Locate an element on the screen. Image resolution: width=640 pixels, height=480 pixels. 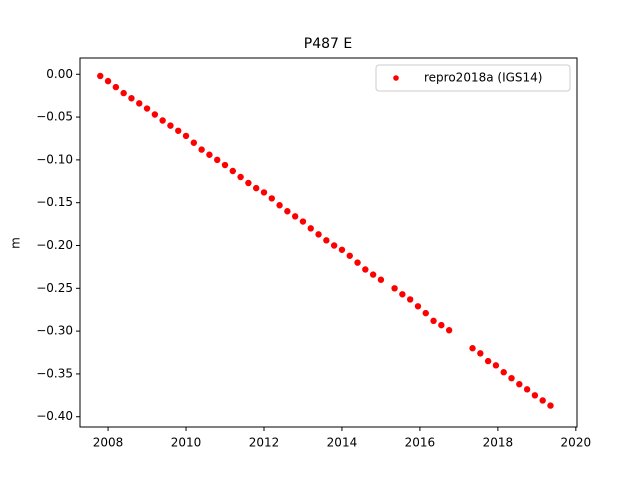
y-tick-label: −0.20 is located at coordinates (54, 245).